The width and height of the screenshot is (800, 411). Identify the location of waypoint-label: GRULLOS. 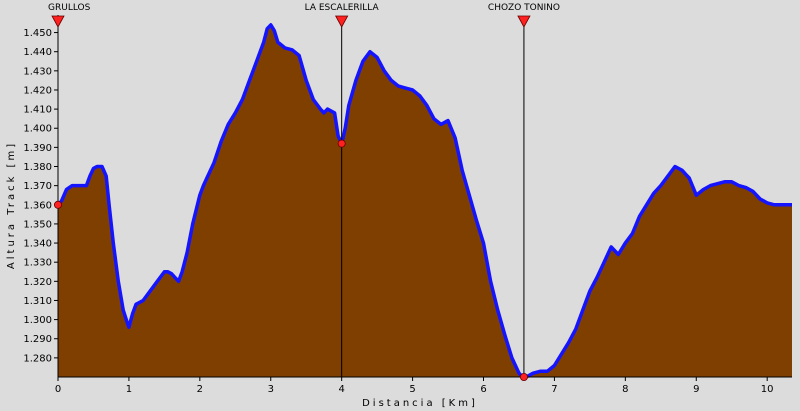
(69, 8).